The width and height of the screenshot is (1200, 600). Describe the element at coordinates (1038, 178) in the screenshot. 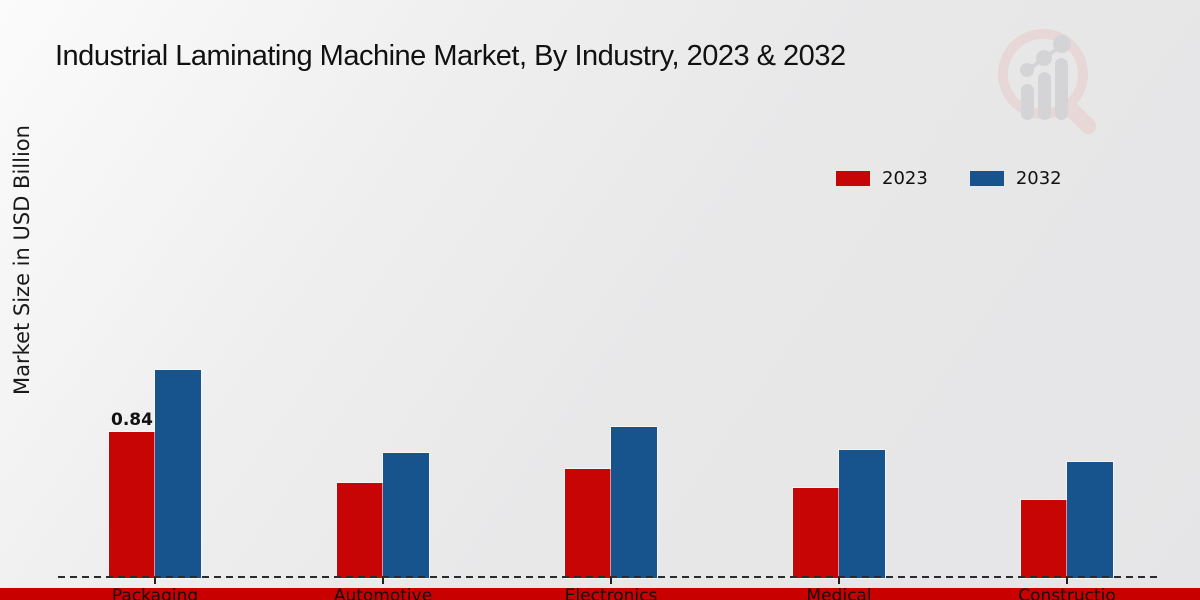

I see `legend-label: 2032` at that location.